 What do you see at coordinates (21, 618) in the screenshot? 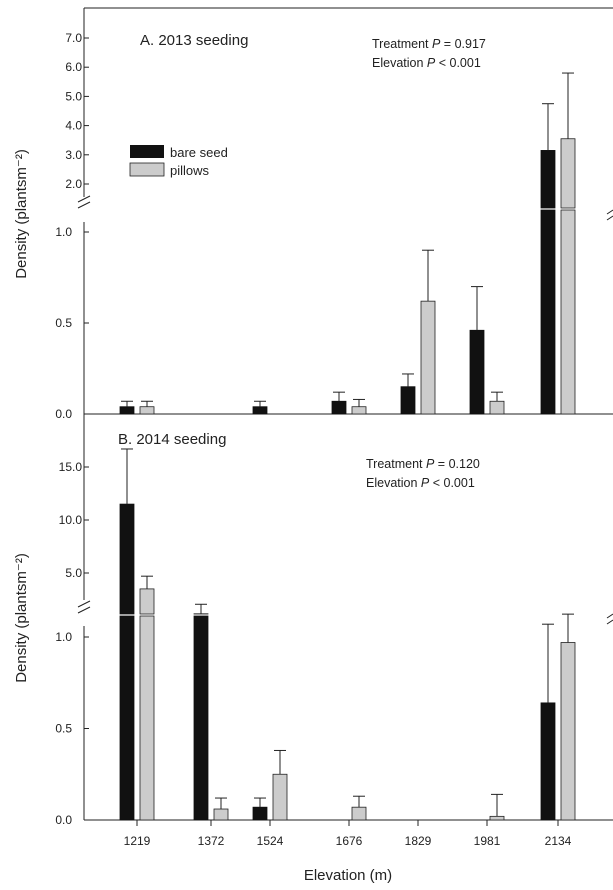
I see `panel-b-y-axis-label: Density (plantsm⁻²)` at bounding box center [21, 618].